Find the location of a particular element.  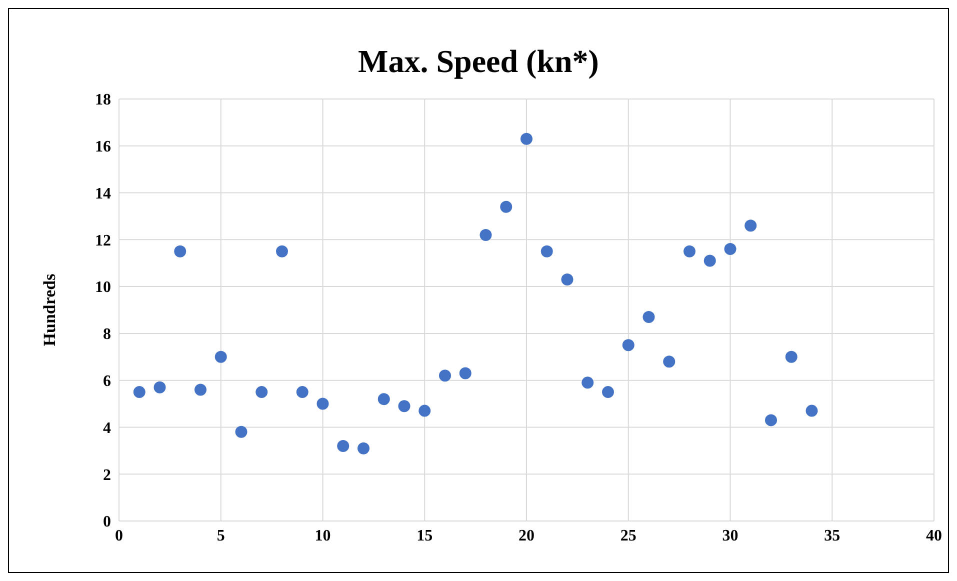

x-tick-label: 0 is located at coordinates (119, 535).